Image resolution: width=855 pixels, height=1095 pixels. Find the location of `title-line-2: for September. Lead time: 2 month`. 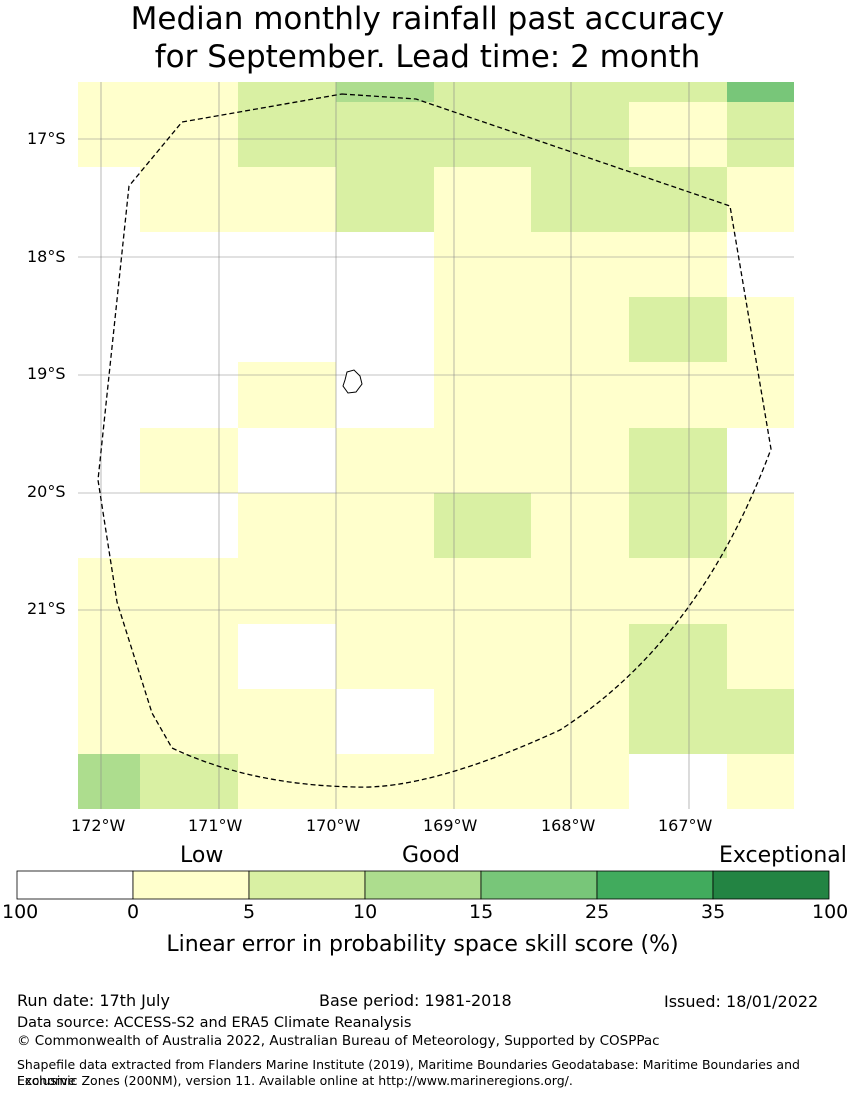

title-line-2: for September. Lead time: 2 month is located at coordinates (427, 57).